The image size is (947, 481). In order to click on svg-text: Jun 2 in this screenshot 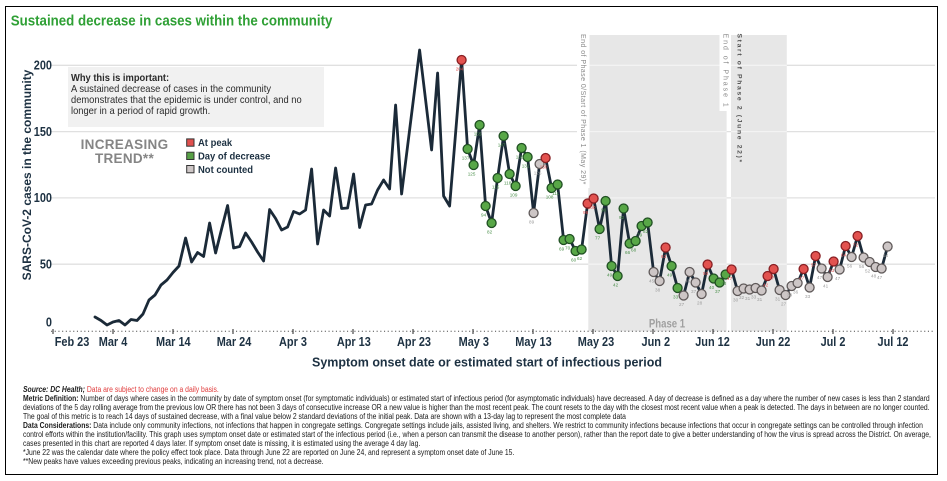, I will do `click(656, 341)`.